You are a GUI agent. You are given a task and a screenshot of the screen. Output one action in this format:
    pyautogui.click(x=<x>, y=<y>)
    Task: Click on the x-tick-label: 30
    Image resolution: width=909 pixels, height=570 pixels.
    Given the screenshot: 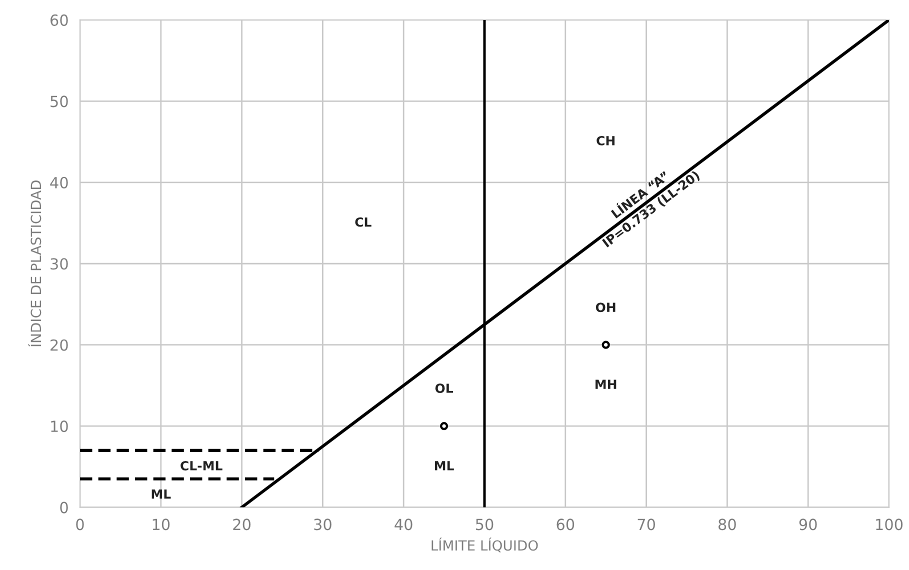 What is the action you would take?
    pyautogui.click(x=323, y=524)
    